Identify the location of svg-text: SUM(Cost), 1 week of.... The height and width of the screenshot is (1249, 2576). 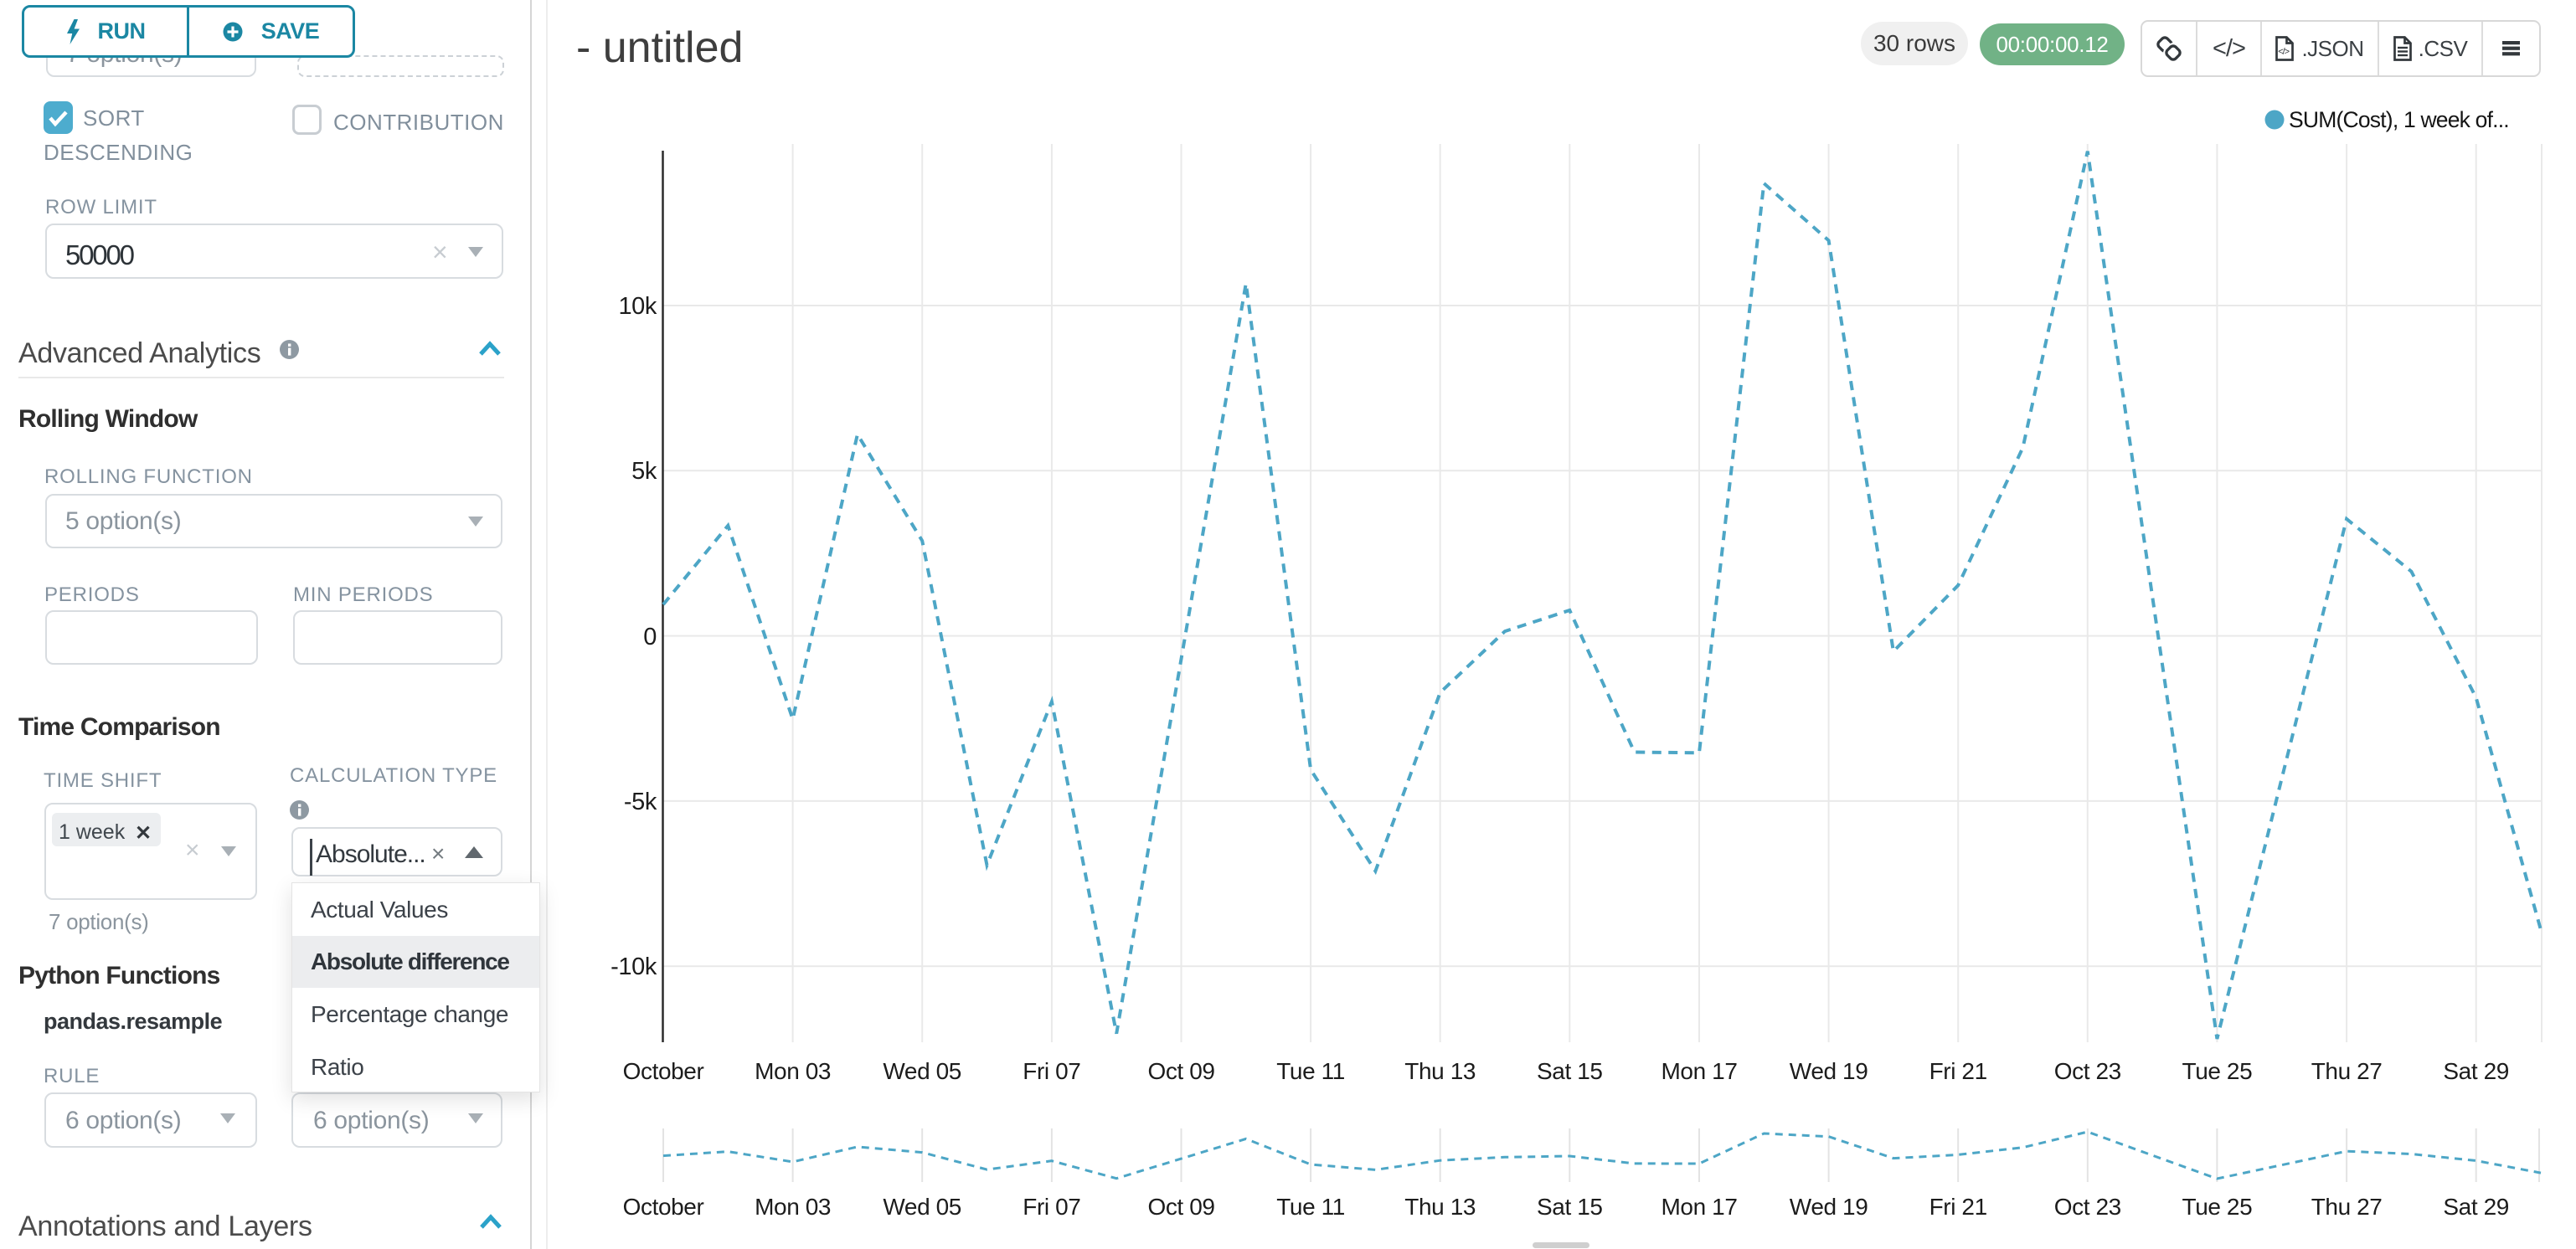
(2399, 119).